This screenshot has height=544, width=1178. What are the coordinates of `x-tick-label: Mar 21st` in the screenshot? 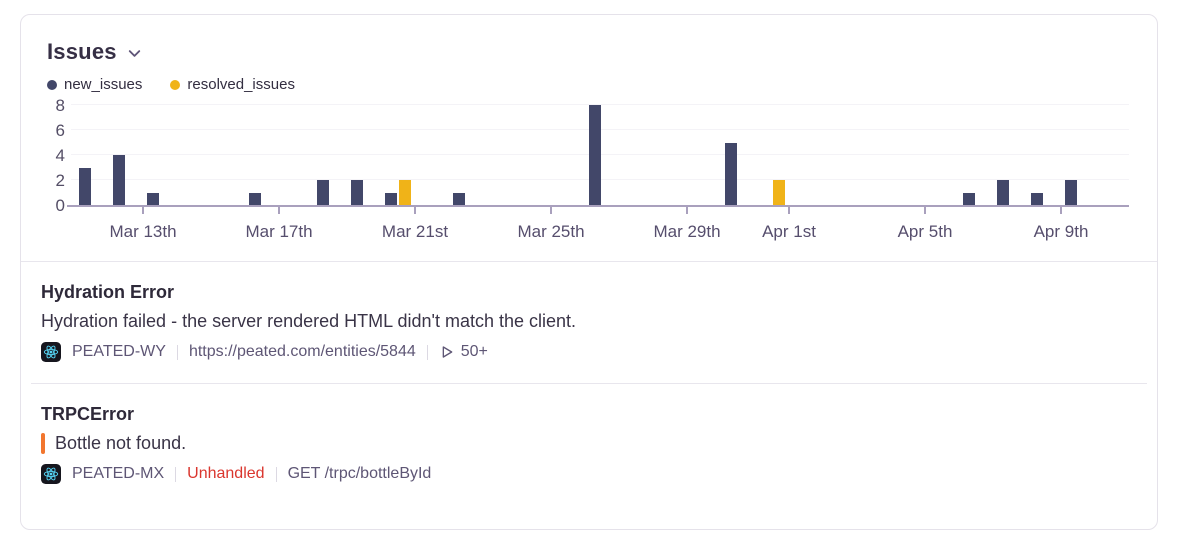 It's located at (415, 231).